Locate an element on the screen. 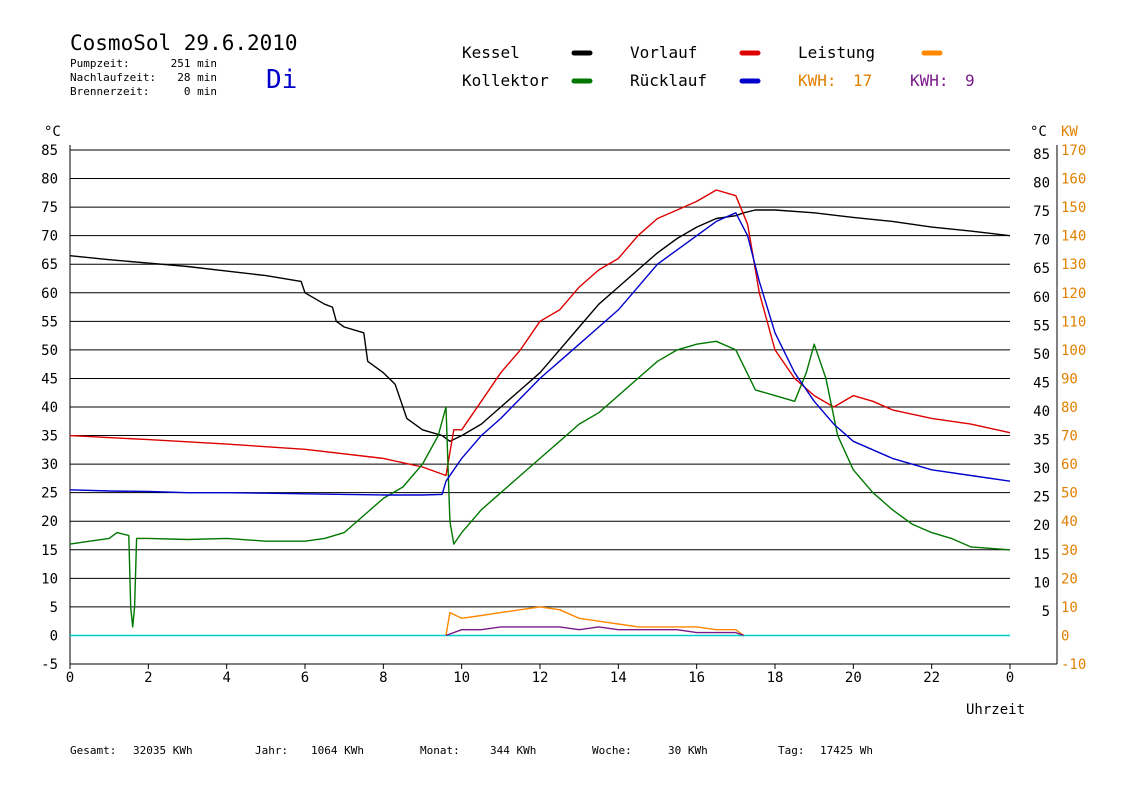 The width and height of the screenshot is (1148, 812). legend-label: Kollektor is located at coordinates (505, 80).